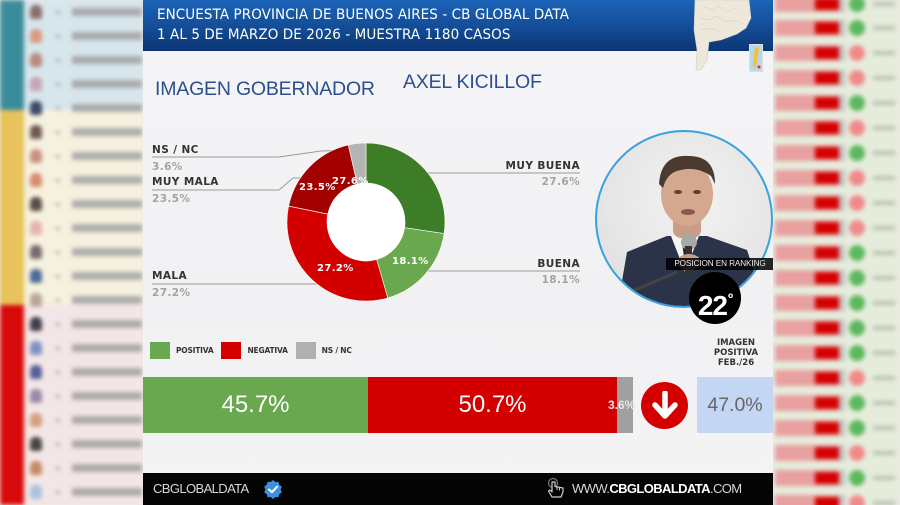 The image size is (900, 505). I want to click on value-muy-buena: 27.6%, so click(560, 182).